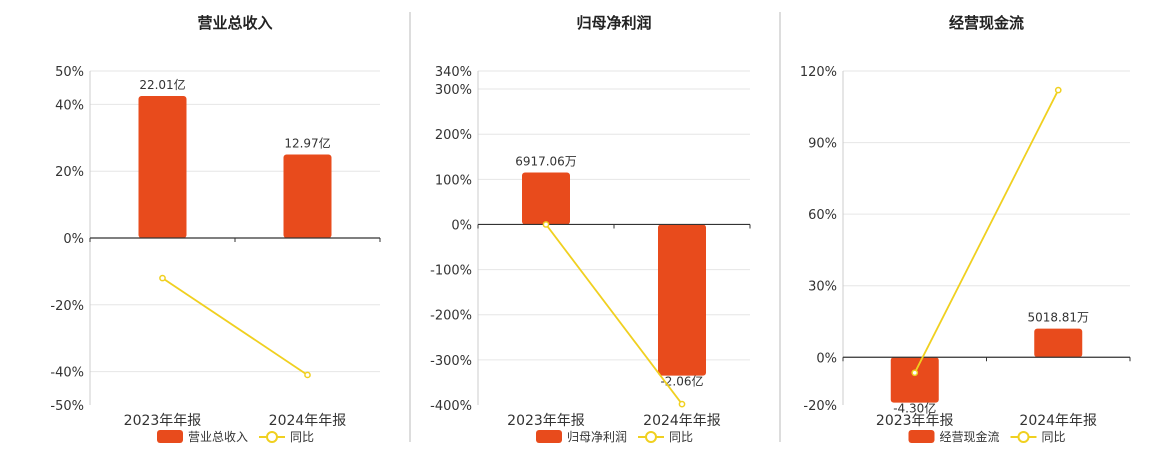 This screenshot has height=454, width=1160. I want to click on bar-data-label: 6917.06万, so click(546, 162).